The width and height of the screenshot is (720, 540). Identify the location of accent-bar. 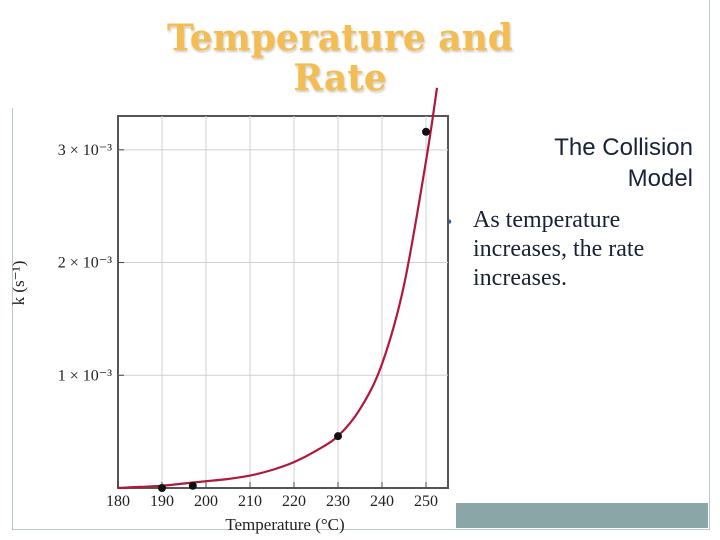
(582, 515).